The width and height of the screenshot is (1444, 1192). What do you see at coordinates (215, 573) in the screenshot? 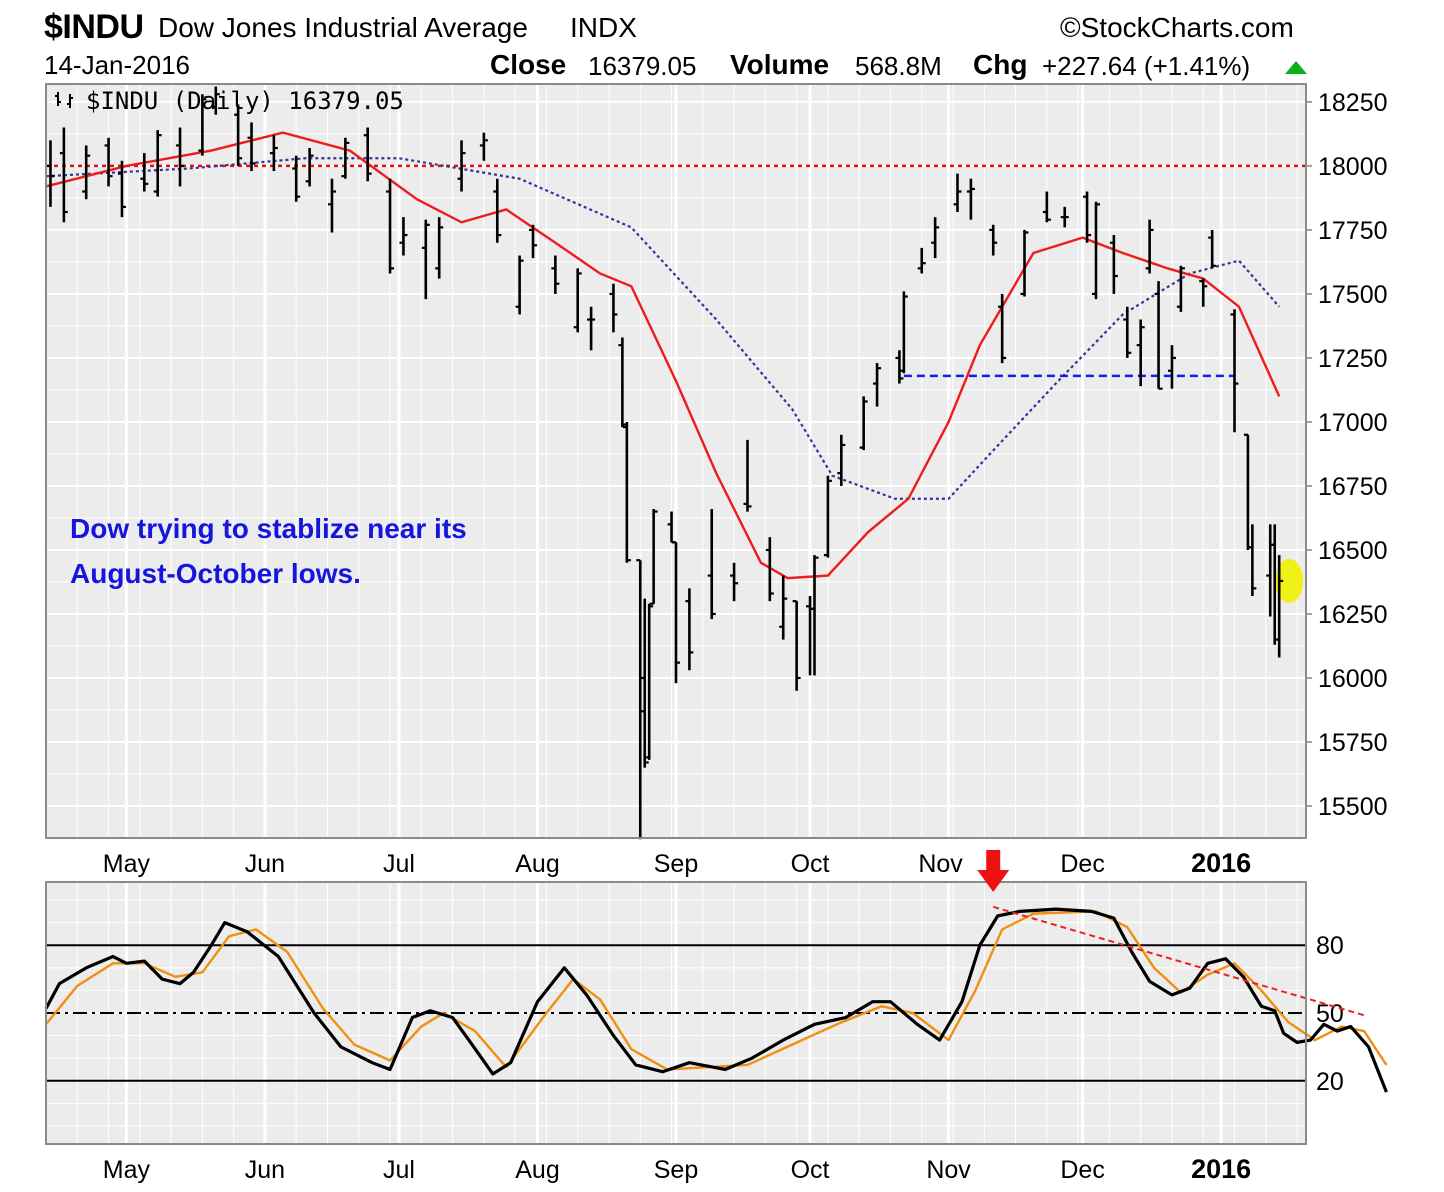
I see `annotation-line-2: August-October lows.` at bounding box center [215, 573].